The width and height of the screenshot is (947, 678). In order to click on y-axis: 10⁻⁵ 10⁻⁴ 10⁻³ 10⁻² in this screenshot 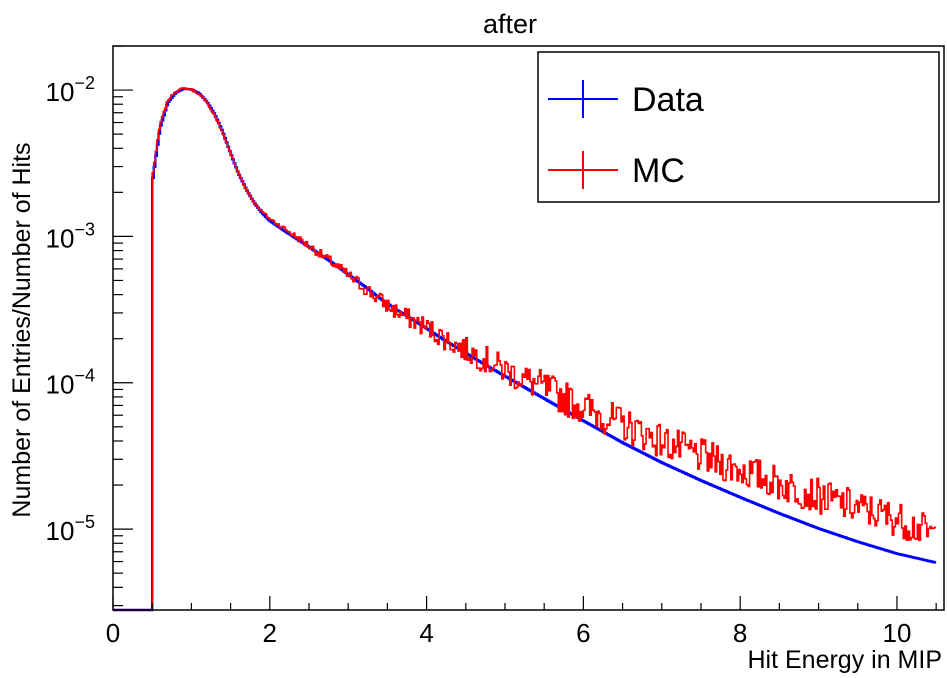, I will do `click(89, 326)`.